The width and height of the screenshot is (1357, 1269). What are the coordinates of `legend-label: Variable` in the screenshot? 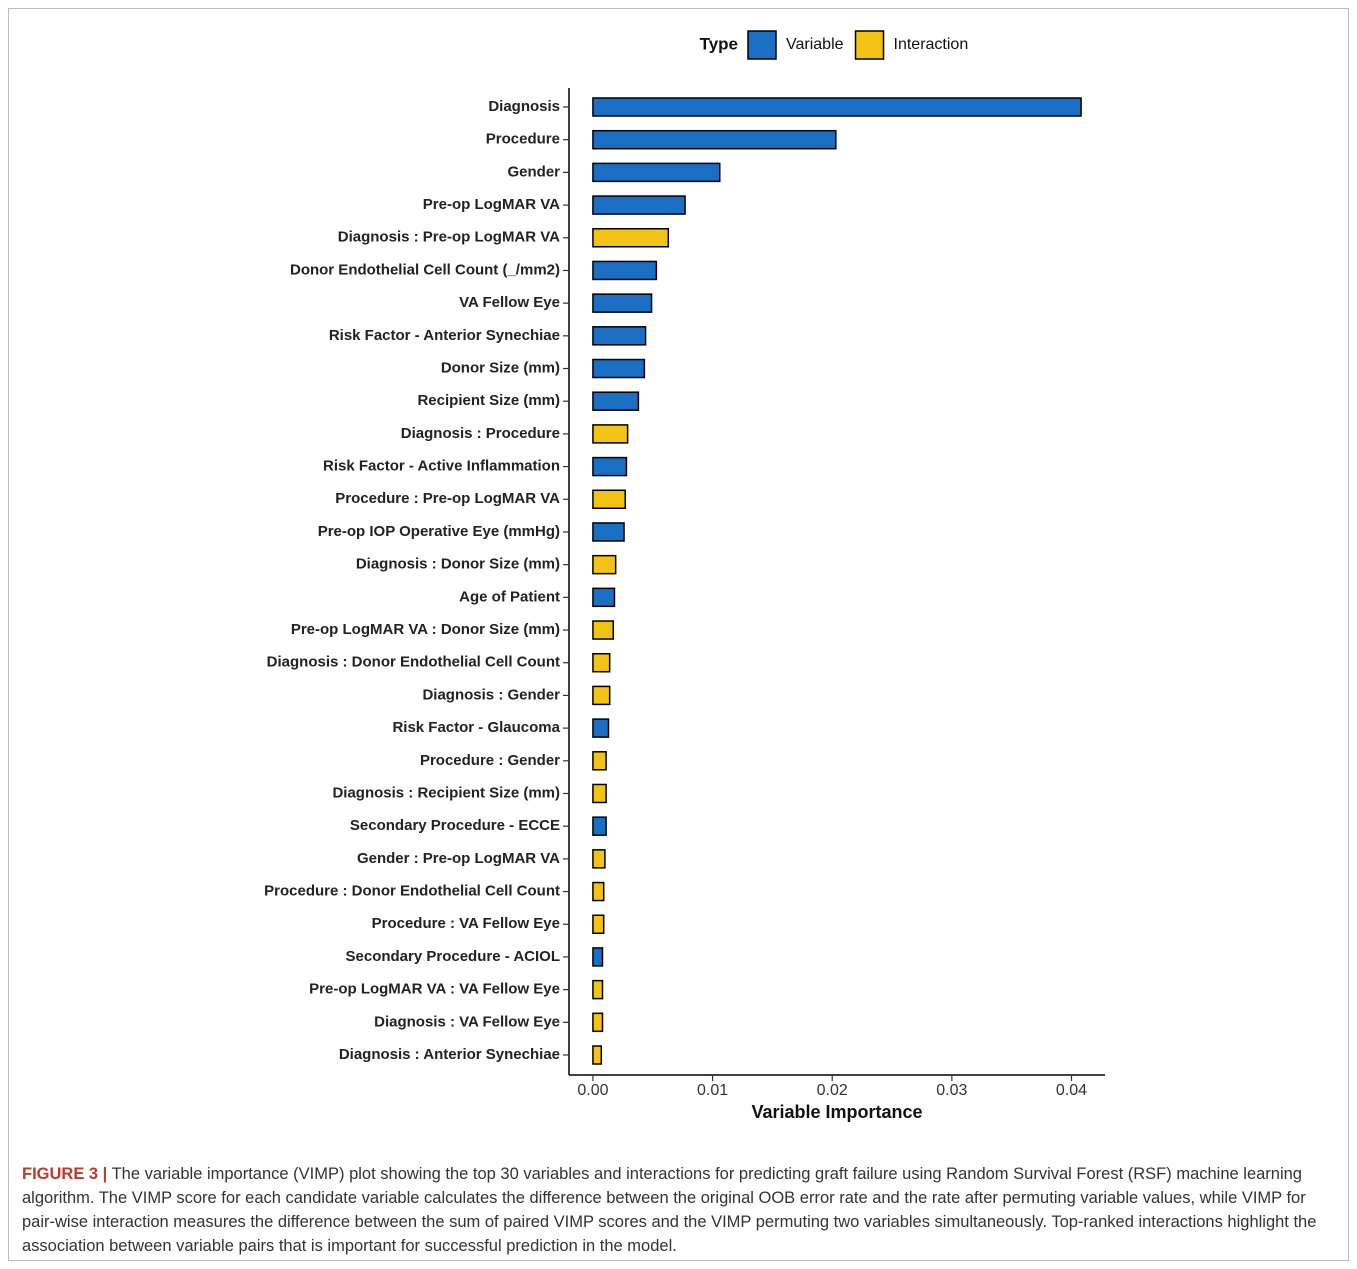 It's located at (815, 44).